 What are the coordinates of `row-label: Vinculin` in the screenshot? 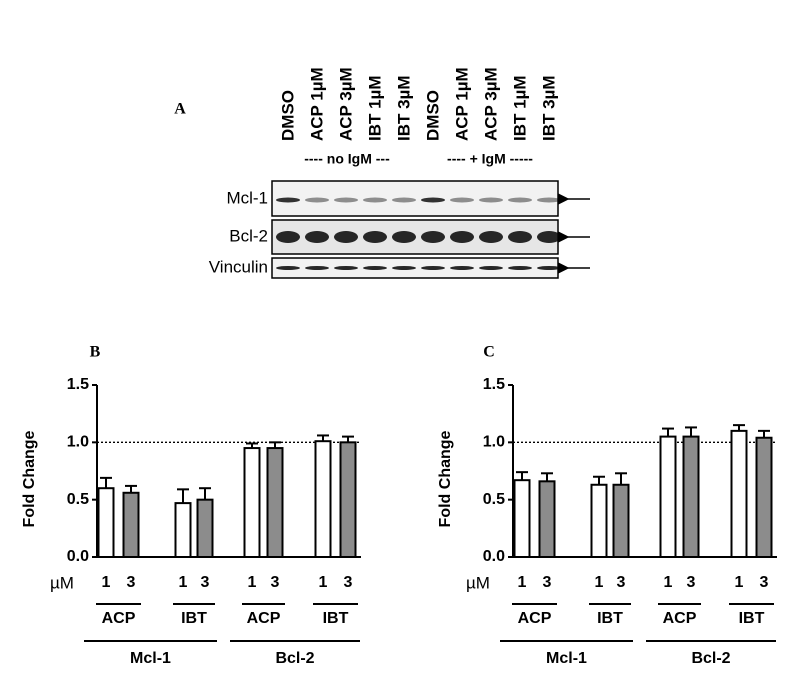 It's located at (238, 266).